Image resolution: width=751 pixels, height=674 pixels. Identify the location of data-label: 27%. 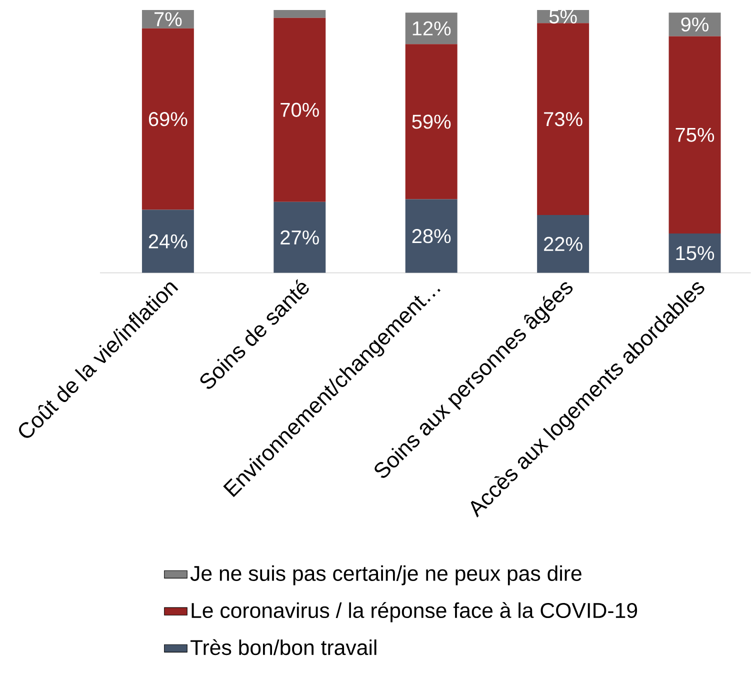
(299, 237).